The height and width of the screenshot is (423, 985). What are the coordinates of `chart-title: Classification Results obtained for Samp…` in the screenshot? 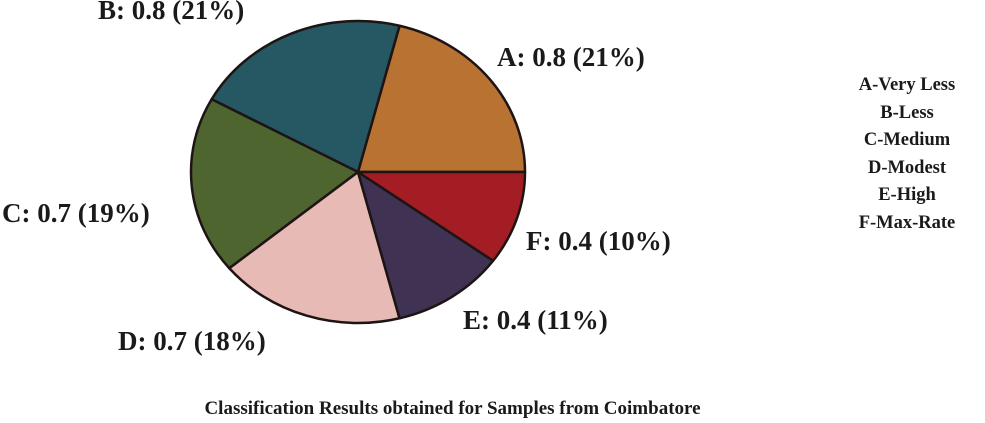 It's located at (452, 408).